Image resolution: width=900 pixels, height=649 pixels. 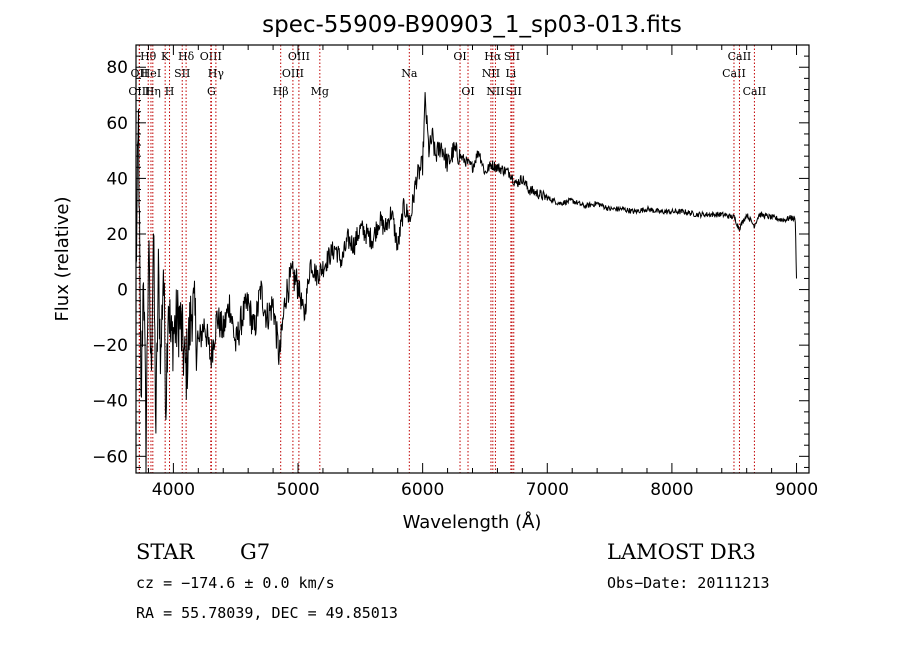 What do you see at coordinates (170, 91) in the screenshot?
I see `line-label-6: H` at bounding box center [170, 91].